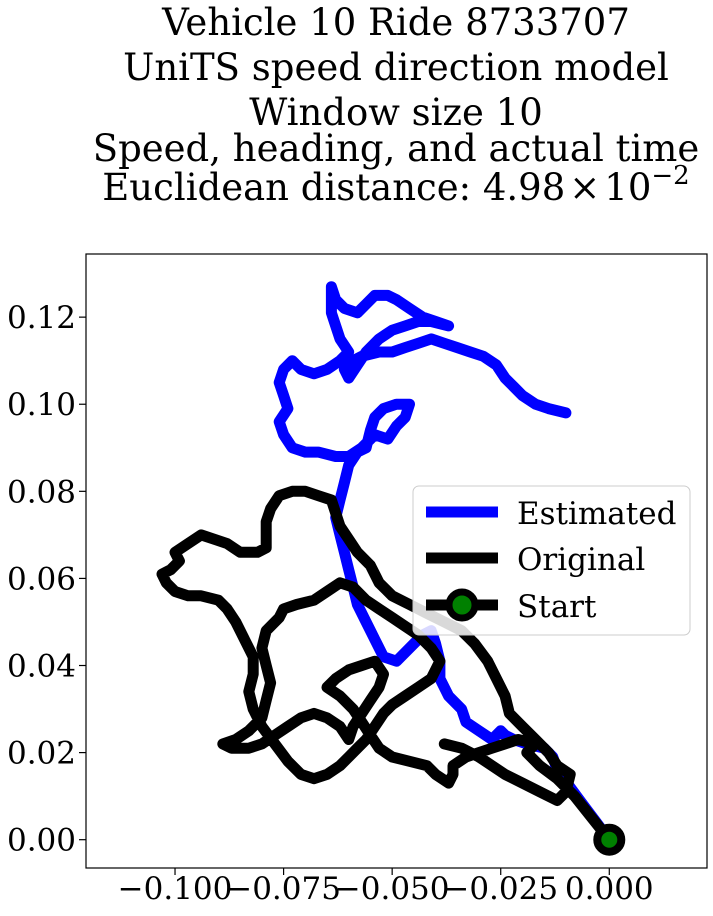  Describe the element at coordinates (392, 889) in the screenshot. I see `x-tick-label: −0.050` at that location.